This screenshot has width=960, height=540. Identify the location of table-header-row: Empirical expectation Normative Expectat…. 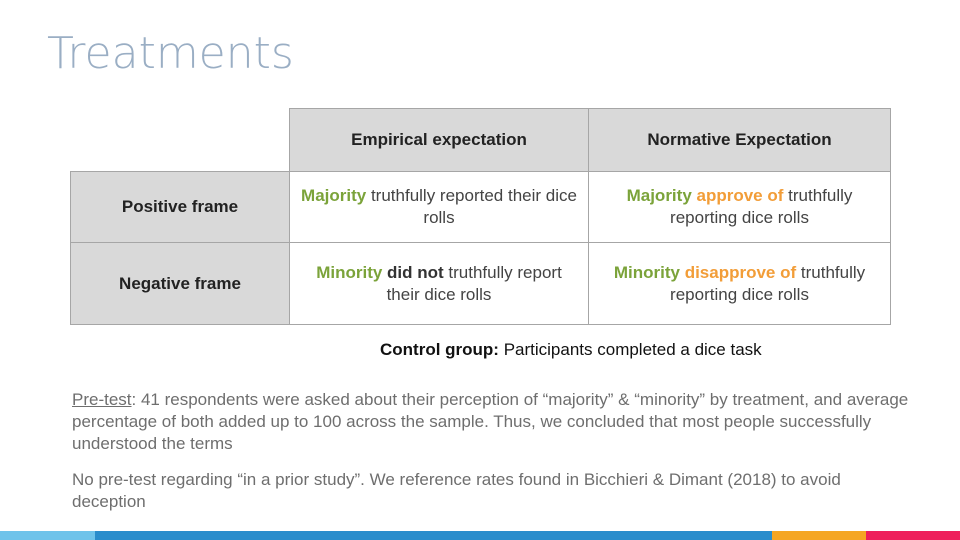
(480, 140).